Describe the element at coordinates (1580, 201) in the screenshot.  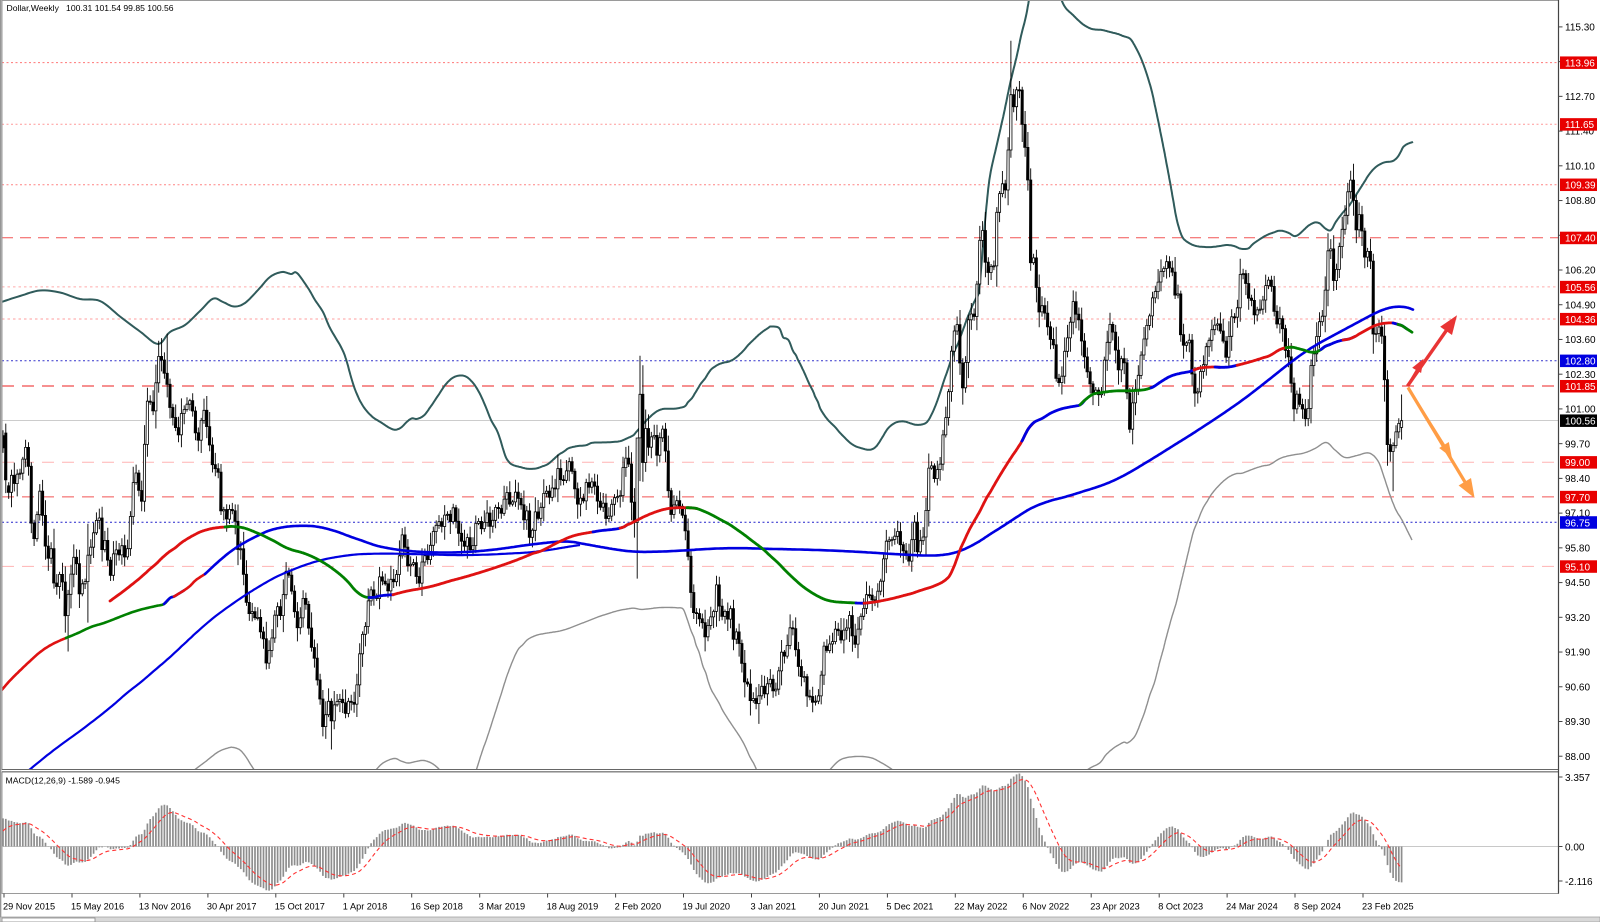
I see `svg-text: 108.80` at that location.